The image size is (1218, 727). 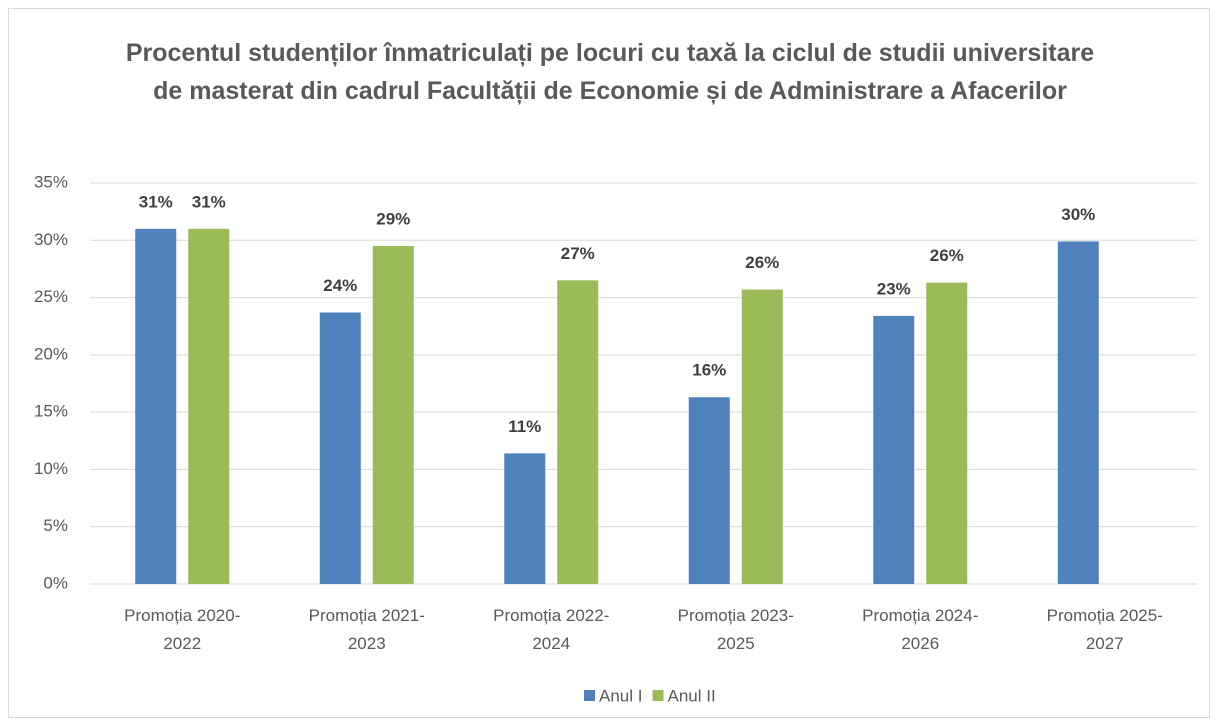 What do you see at coordinates (51, 296) in the screenshot?
I see `y-tick-label: 25%` at bounding box center [51, 296].